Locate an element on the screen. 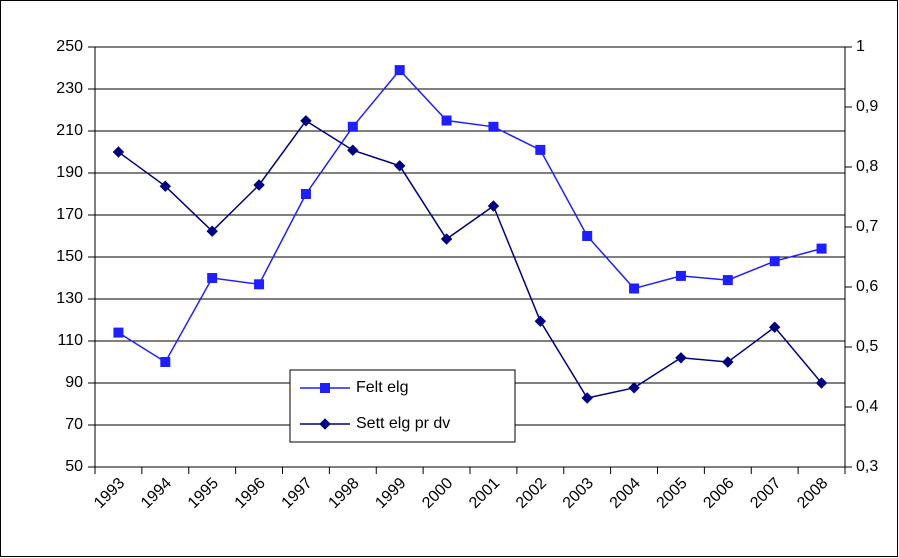  y2-tick-label: 0,7 is located at coordinates (867, 226).